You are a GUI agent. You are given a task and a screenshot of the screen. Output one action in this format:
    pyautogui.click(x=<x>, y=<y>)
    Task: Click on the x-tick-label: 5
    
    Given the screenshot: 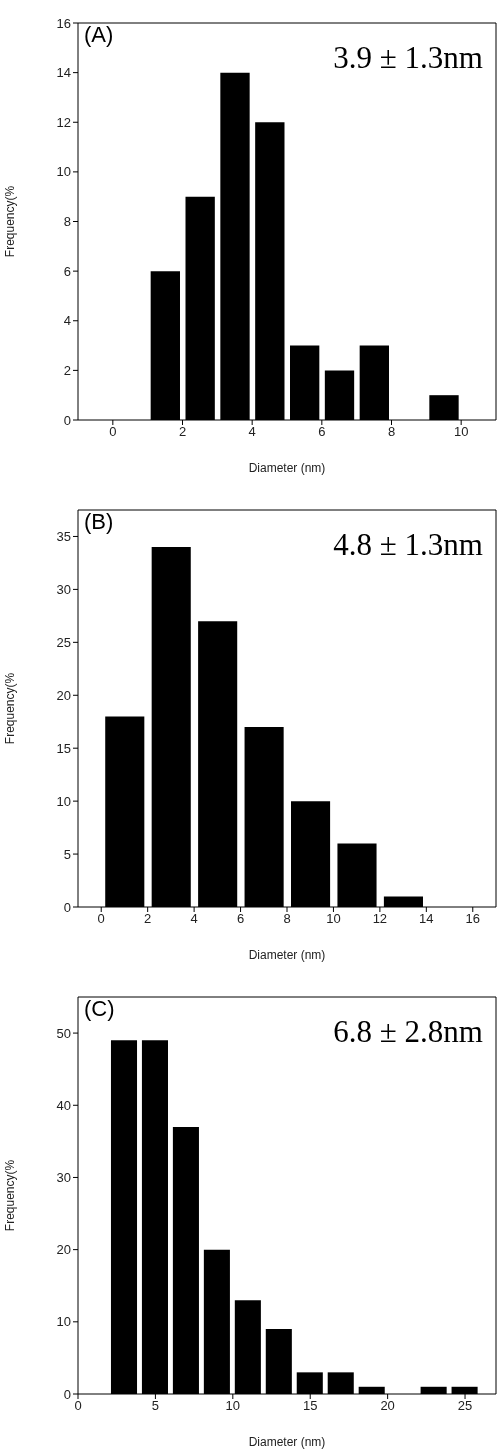 What is the action you would take?
    pyautogui.click(x=155, y=1406)
    